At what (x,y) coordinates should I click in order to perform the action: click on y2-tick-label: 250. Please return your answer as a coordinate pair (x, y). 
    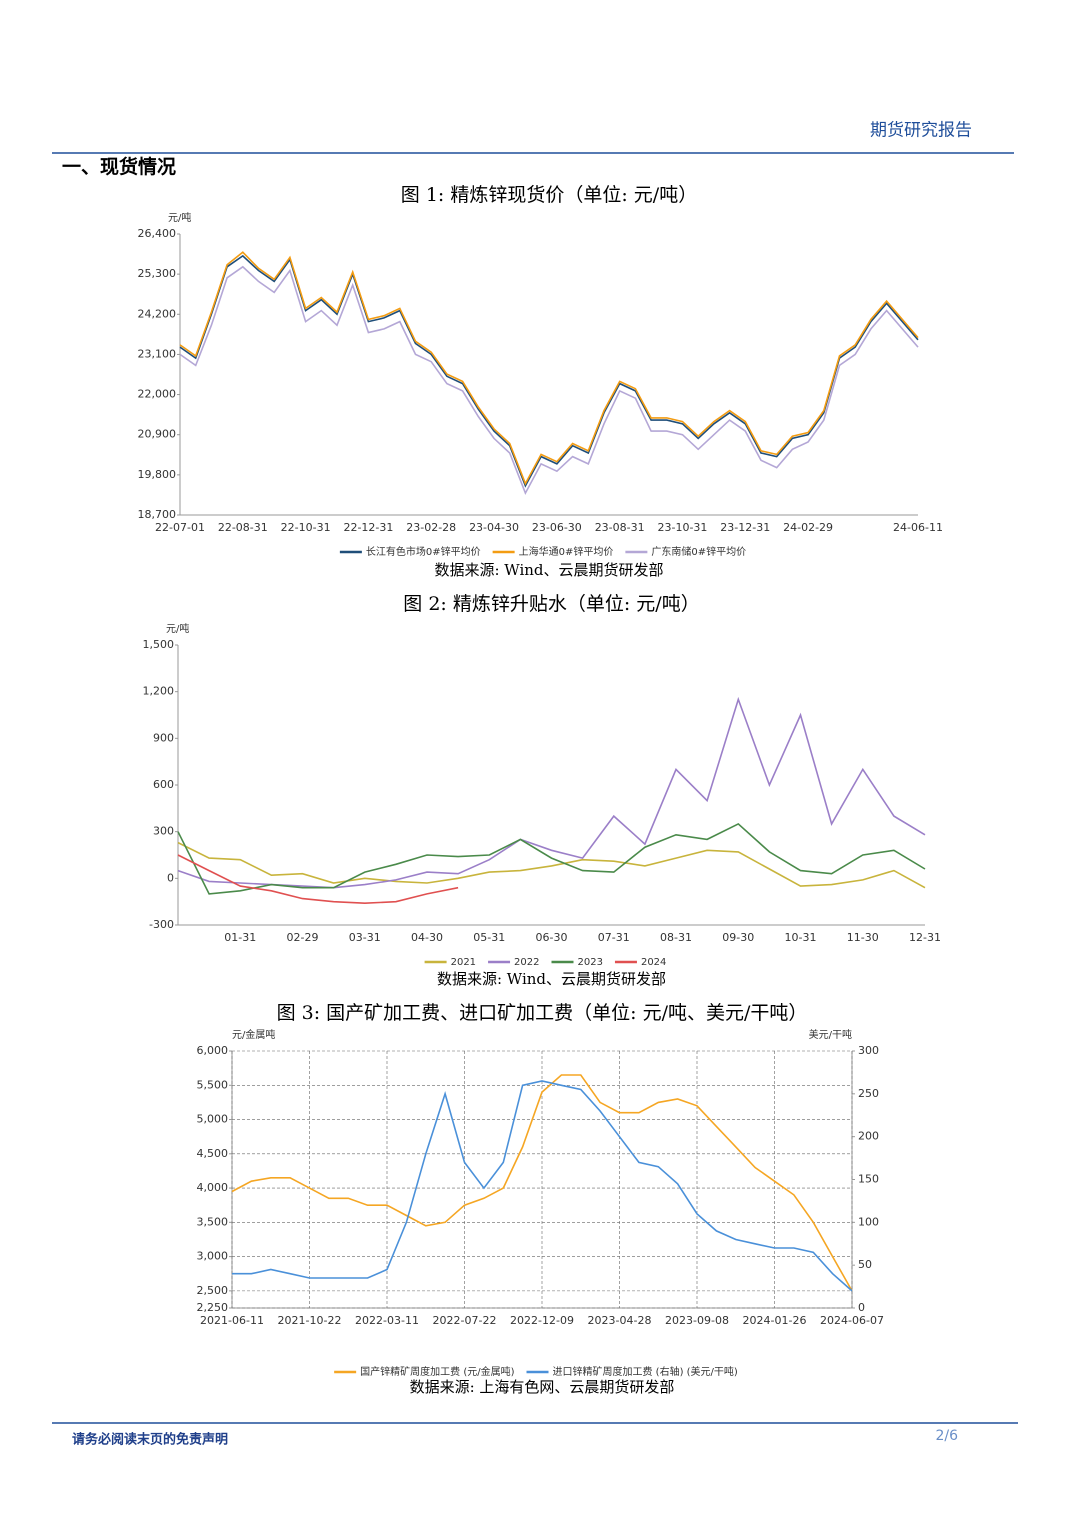
    Looking at the image, I should click on (868, 1093).